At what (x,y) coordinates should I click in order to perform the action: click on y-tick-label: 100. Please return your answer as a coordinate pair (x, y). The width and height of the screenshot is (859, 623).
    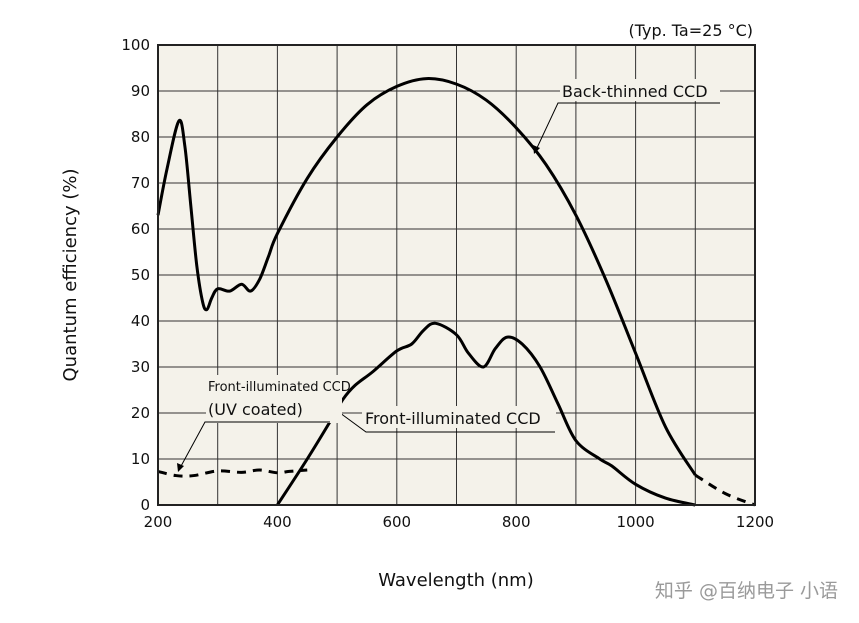
    Looking at the image, I should click on (135, 45).